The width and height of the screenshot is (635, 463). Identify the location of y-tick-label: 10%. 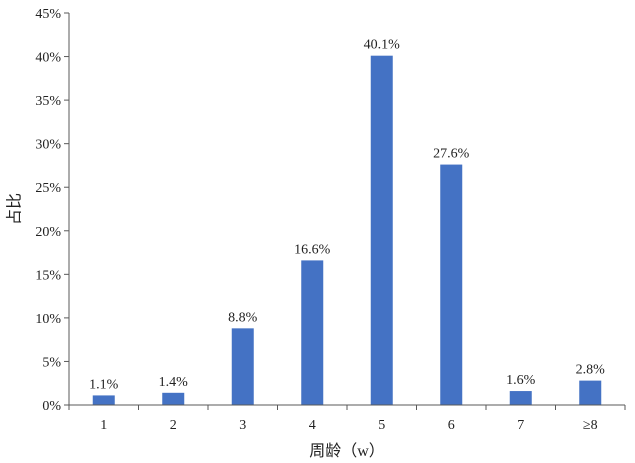
(48, 319).